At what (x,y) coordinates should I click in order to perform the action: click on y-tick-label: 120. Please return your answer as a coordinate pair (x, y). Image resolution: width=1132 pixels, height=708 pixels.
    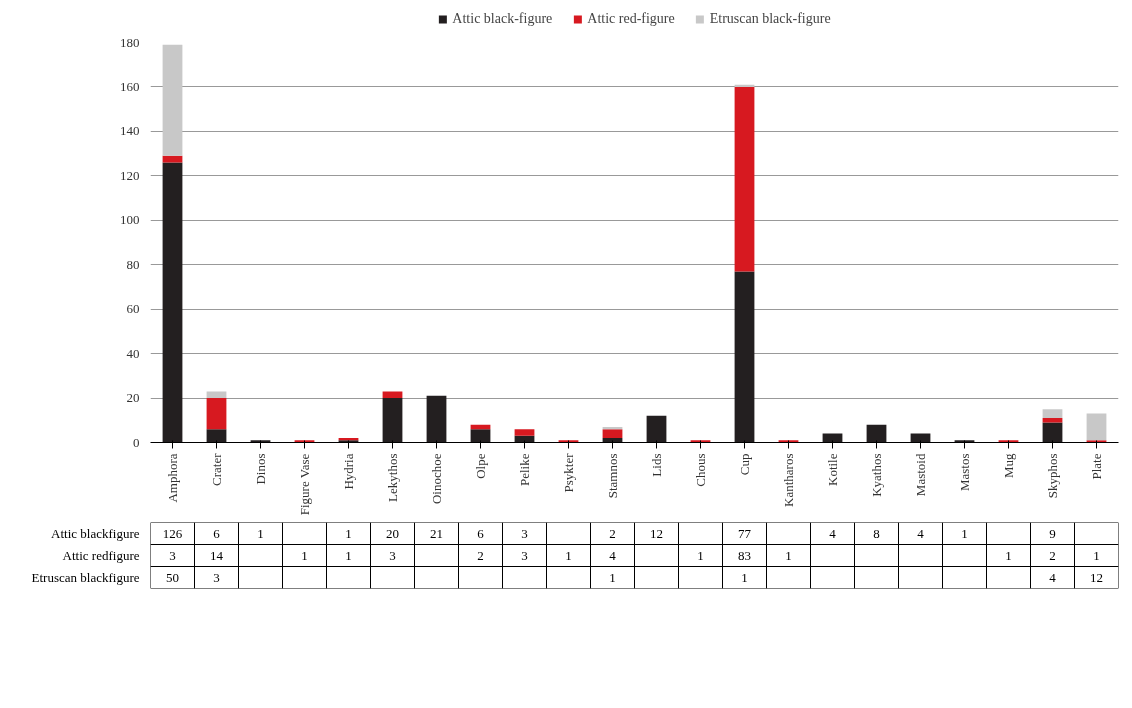
    Looking at the image, I should click on (130, 175).